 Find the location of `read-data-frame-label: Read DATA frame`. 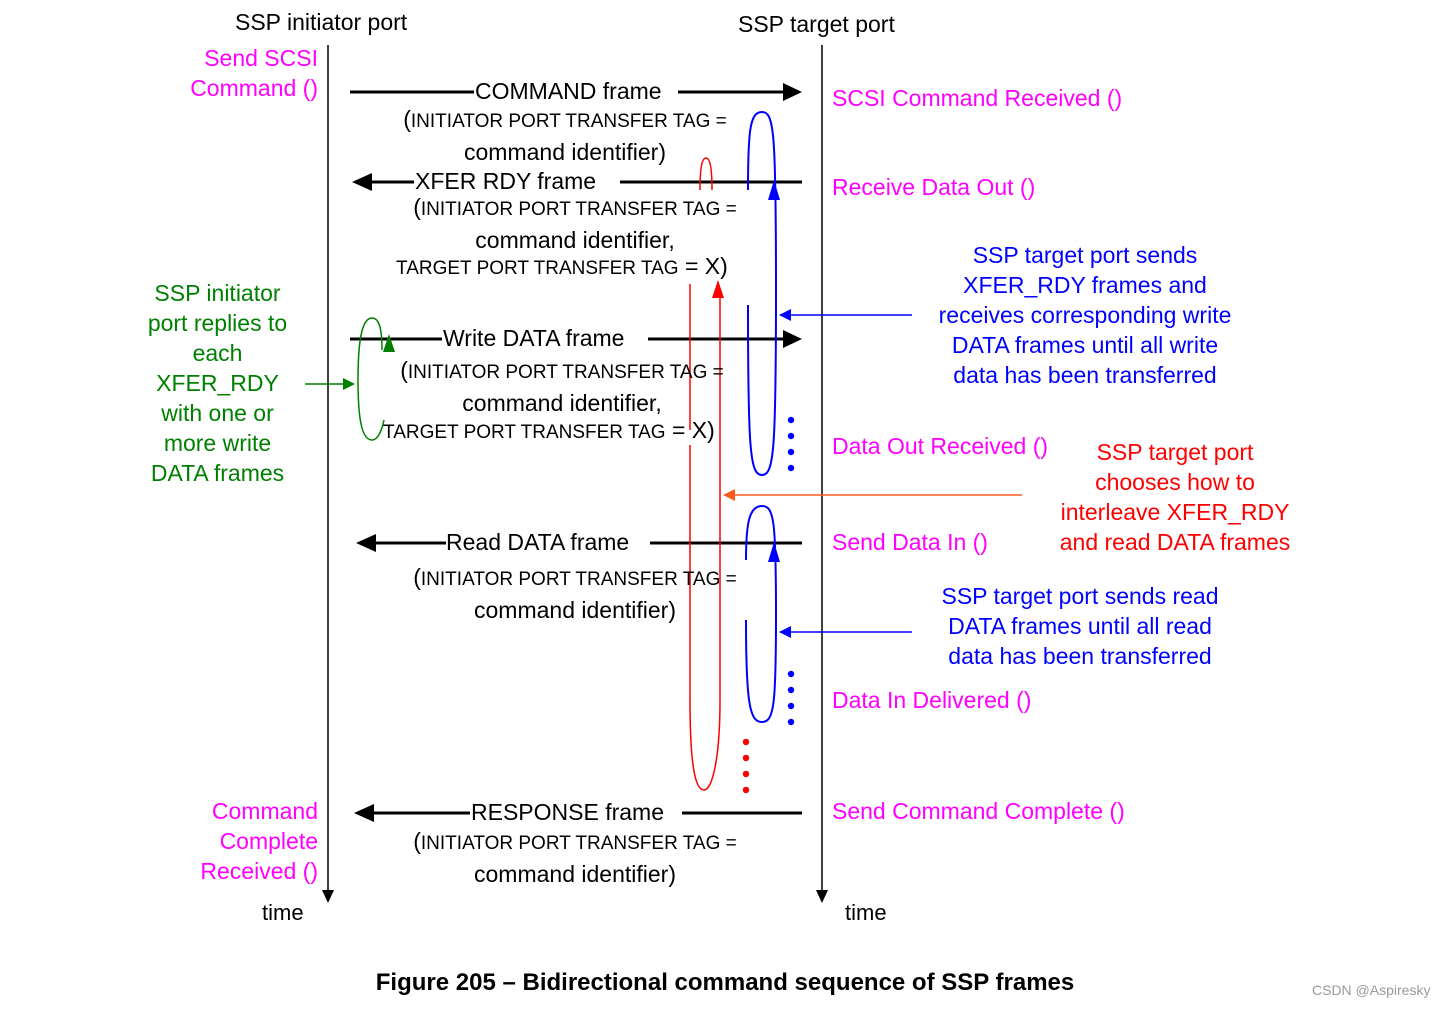

read-data-frame-label: Read DATA frame is located at coordinates (538, 542).